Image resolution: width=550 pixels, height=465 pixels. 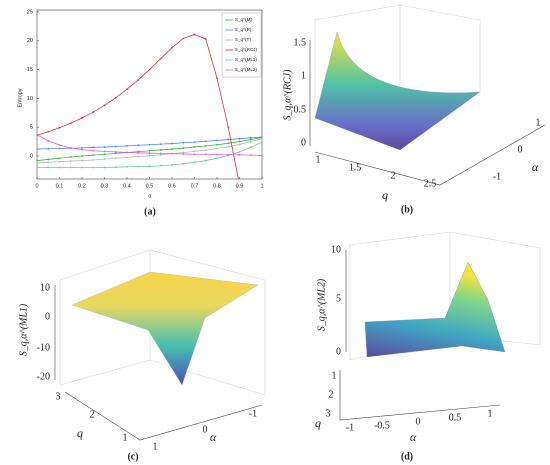 I want to click on x-tick-label: 1, so click(x=261, y=186).